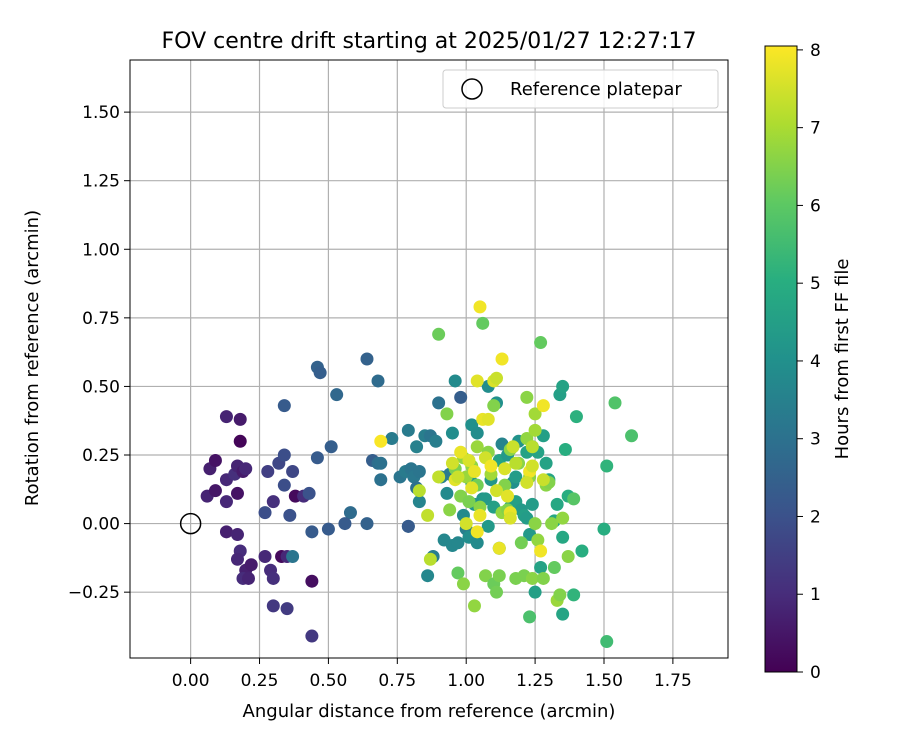 This screenshot has height=750, width=900. What do you see at coordinates (815, 129) in the screenshot?
I see `colorbar-tick-label: 7` at bounding box center [815, 129].